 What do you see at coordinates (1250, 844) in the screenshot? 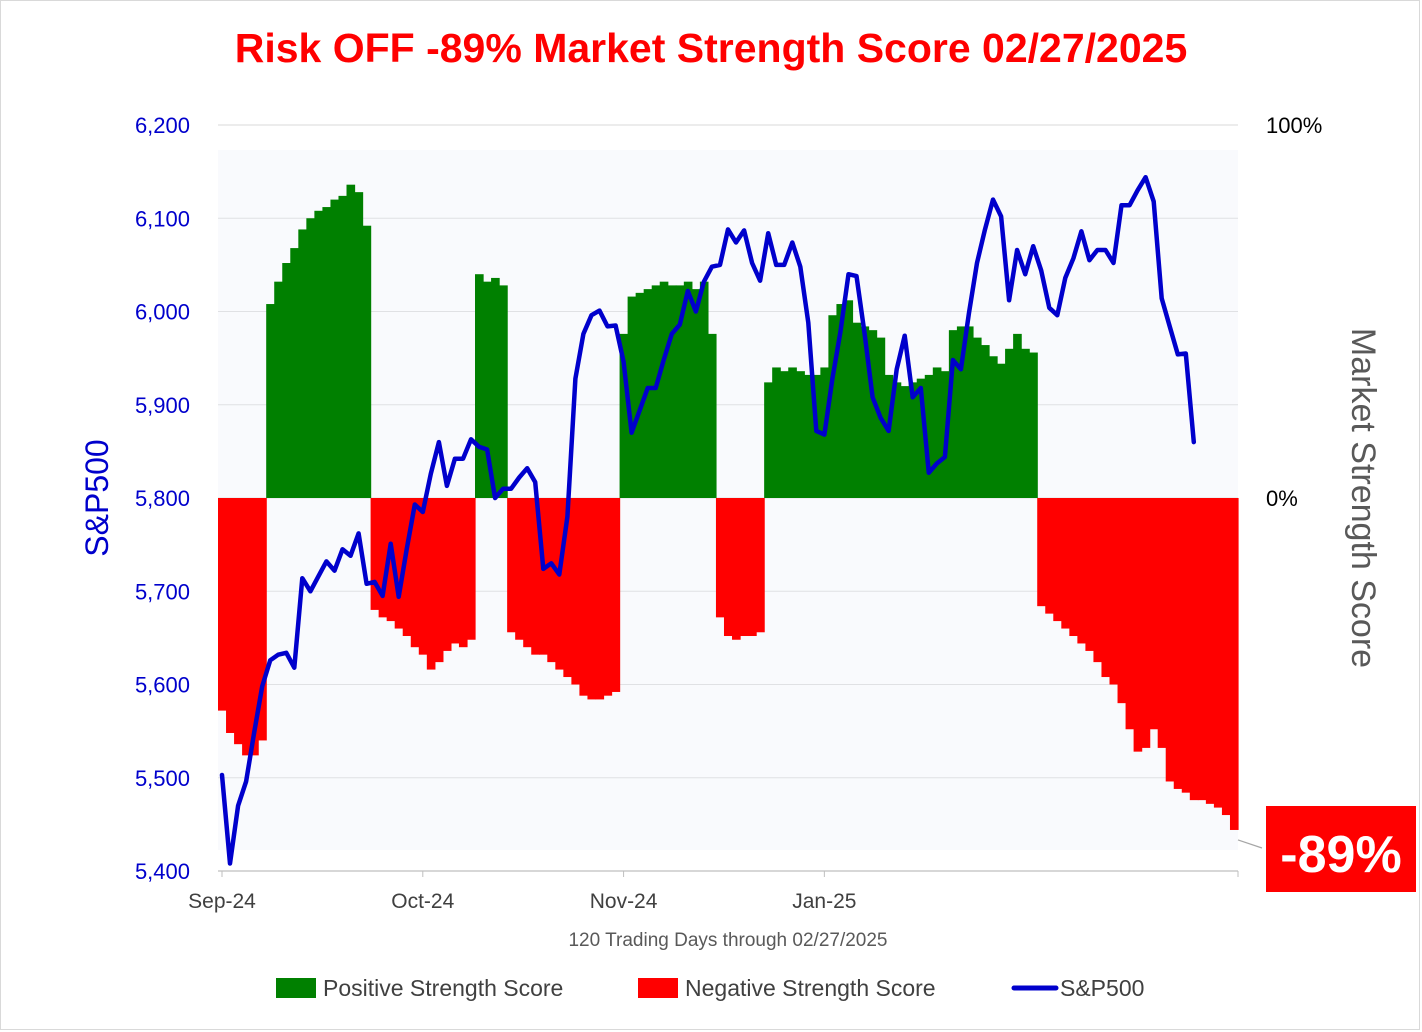
I see `badge-leader-line` at bounding box center [1250, 844].